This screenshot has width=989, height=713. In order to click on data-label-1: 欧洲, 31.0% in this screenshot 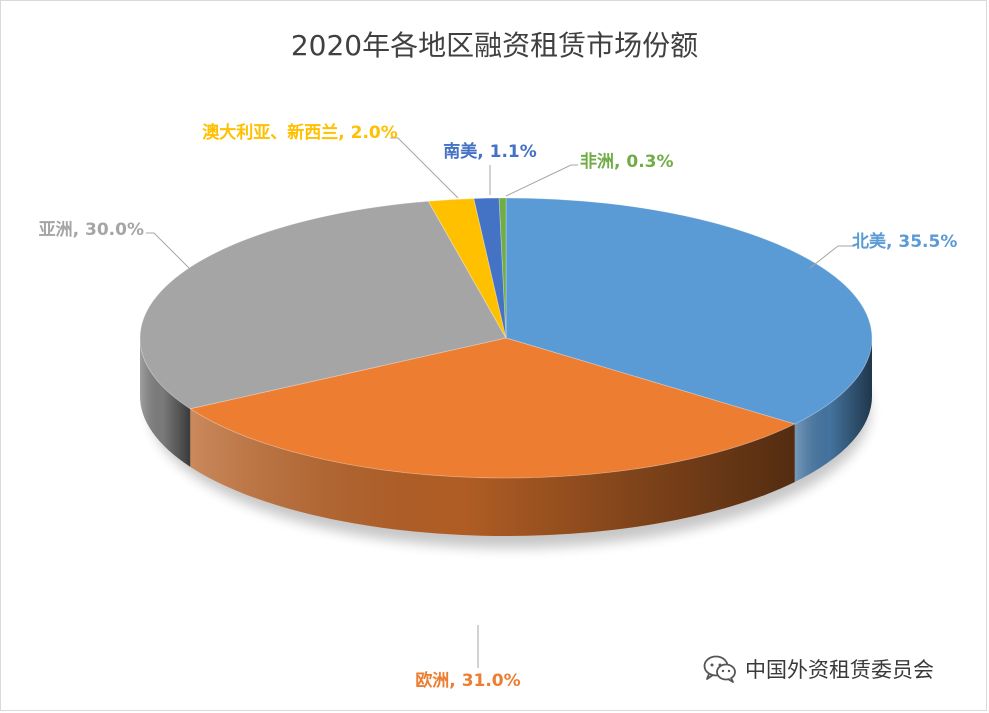, I will do `click(467, 680)`.